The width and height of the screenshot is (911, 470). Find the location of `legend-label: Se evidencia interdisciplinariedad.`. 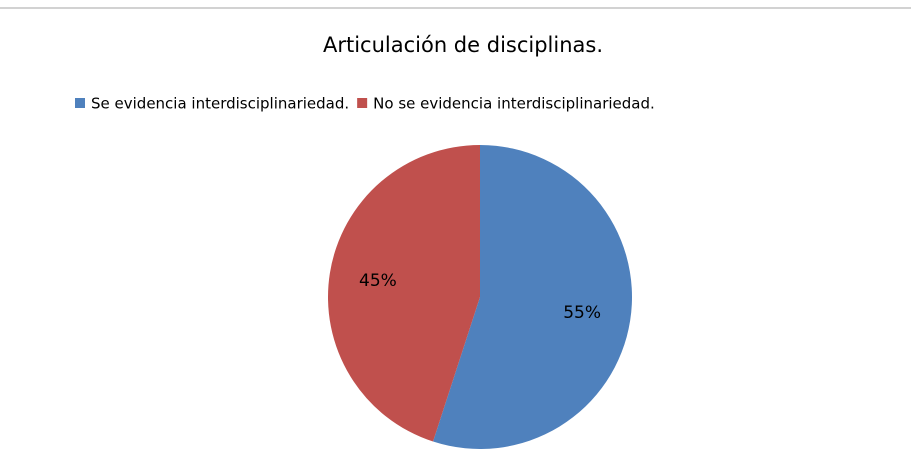

legend-label: Se evidencia interdisciplinariedad. is located at coordinates (220, 104).